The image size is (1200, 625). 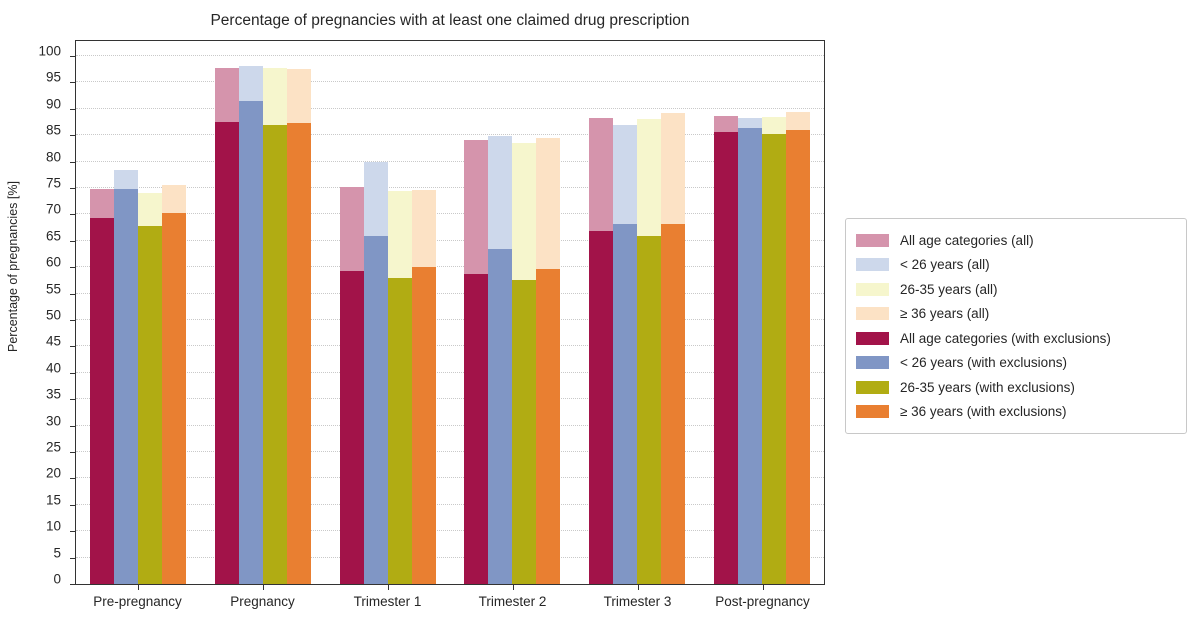 What do you see at coordinates (949, 289) in the screenshot?
I see `legend-label: 26-35 years (all)` at bounding box center [949, 289].